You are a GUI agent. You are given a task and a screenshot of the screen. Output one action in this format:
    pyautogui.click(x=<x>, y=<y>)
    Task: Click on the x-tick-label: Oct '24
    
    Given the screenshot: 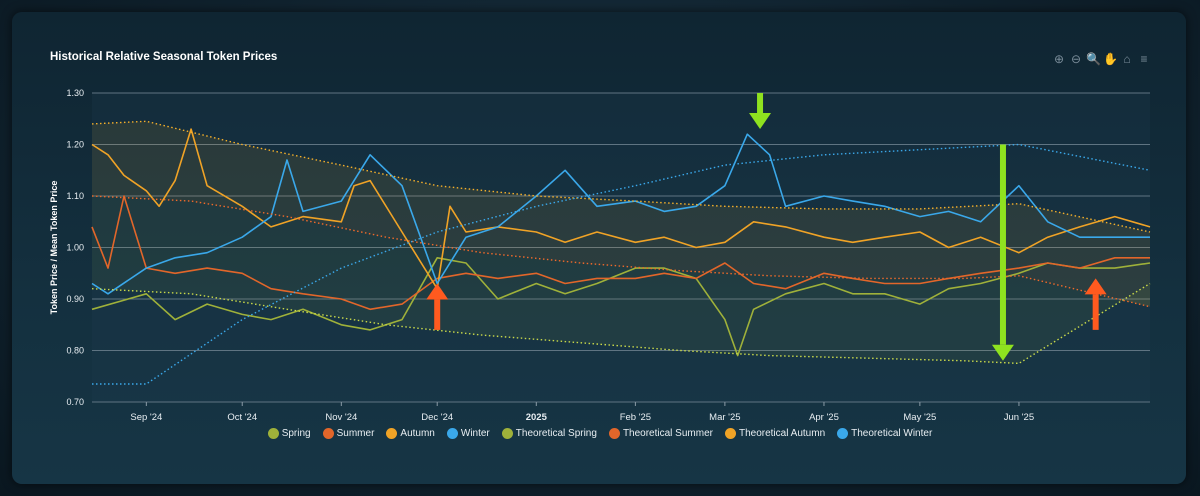 What is the action you would take?
    pyautogui.click(x=242, y=417)
    